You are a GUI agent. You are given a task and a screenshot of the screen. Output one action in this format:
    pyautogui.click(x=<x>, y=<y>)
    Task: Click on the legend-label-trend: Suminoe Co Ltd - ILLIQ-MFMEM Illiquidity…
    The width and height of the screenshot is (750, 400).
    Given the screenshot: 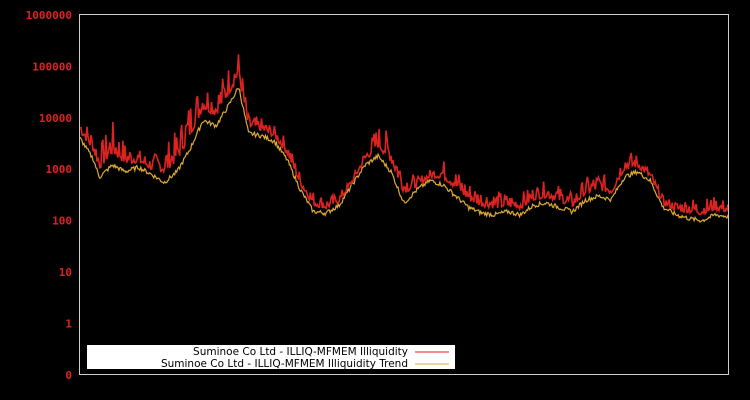 What is the action you would take?
    pyautogui.click(x=284, y=364)
    